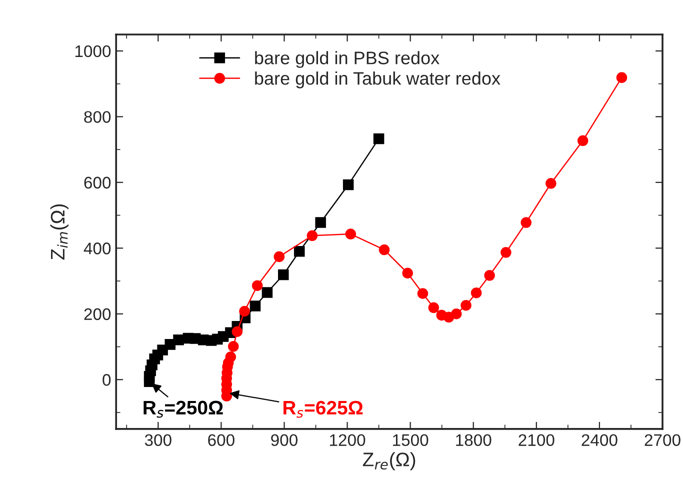  Describe the element at coordinates (183, 409) in the screenshot. I see `annotation: R$_{s}$=250Ω` at that location.